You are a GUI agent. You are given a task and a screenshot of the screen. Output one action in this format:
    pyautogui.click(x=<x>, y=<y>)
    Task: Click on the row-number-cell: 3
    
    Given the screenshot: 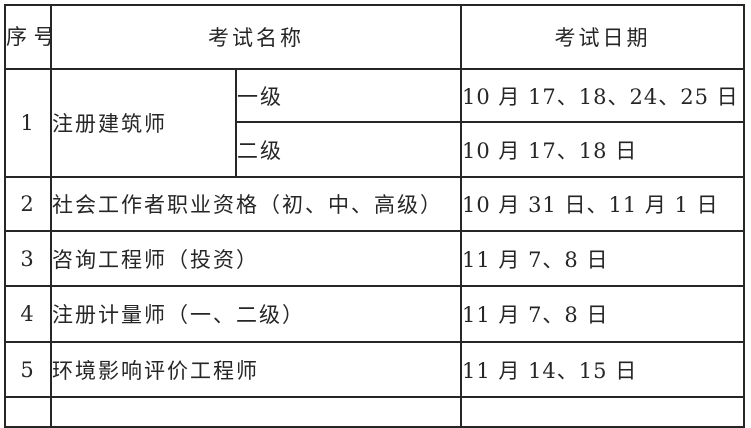 What is the action you would take?
    pyautogui.click(x=28, y=258)
    